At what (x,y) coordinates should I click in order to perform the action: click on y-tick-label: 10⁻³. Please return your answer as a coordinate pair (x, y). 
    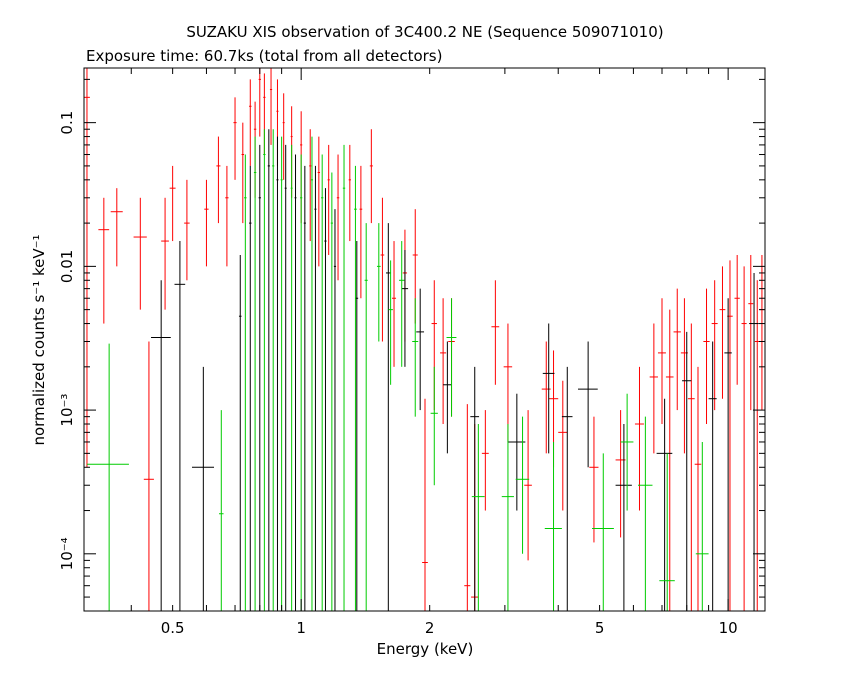
    Looking at the image, I should click on (67, 410).